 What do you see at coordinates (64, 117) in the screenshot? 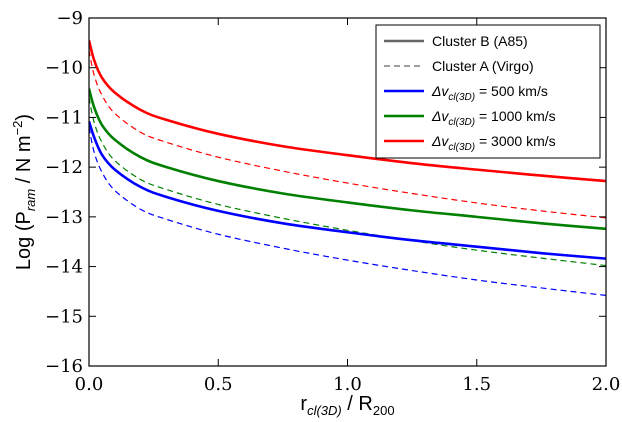
I see `y-tick-label: −11` at bounding box center [64, 117].